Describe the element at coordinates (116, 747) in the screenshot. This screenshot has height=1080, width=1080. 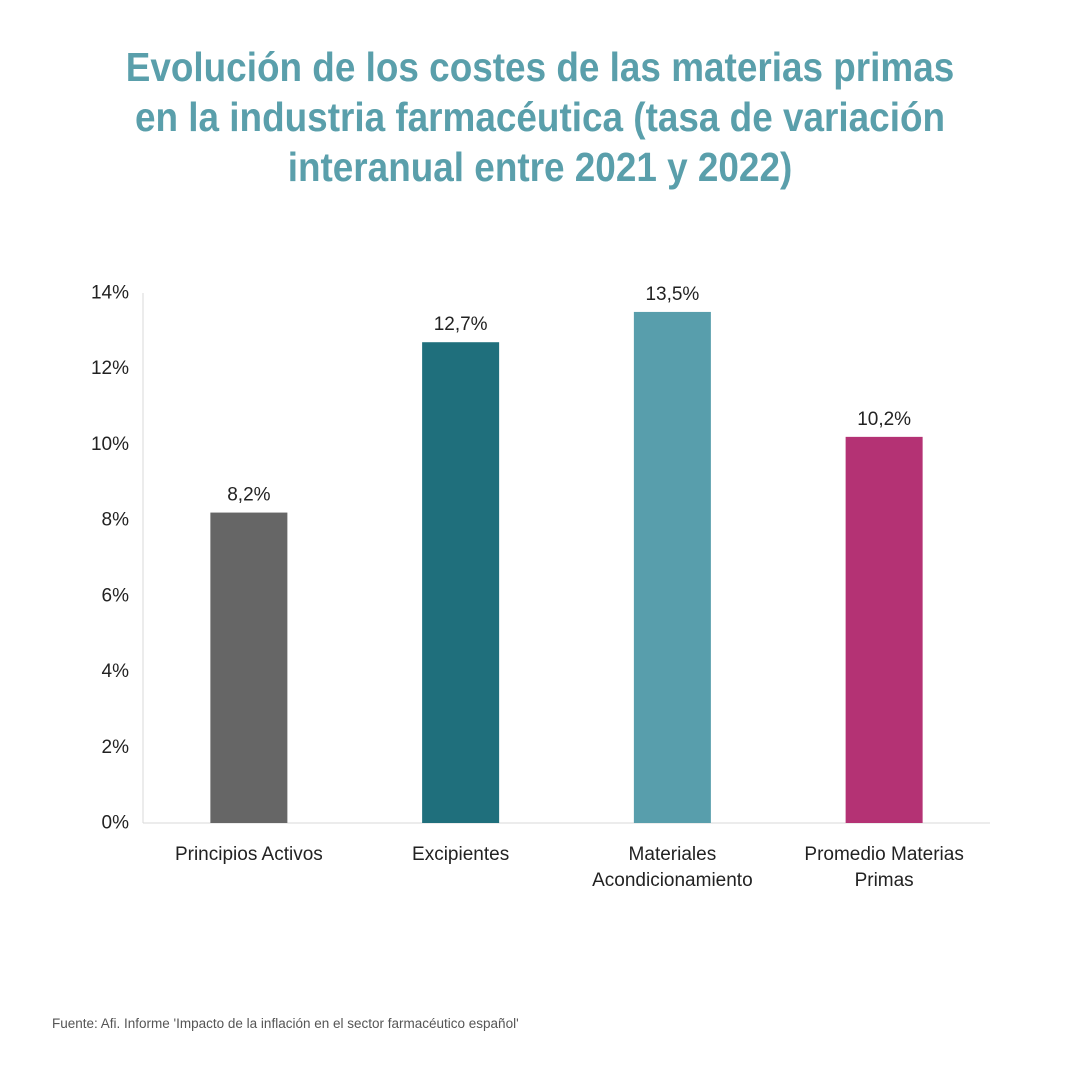
I see `y-tick-label: 2%` at that location.